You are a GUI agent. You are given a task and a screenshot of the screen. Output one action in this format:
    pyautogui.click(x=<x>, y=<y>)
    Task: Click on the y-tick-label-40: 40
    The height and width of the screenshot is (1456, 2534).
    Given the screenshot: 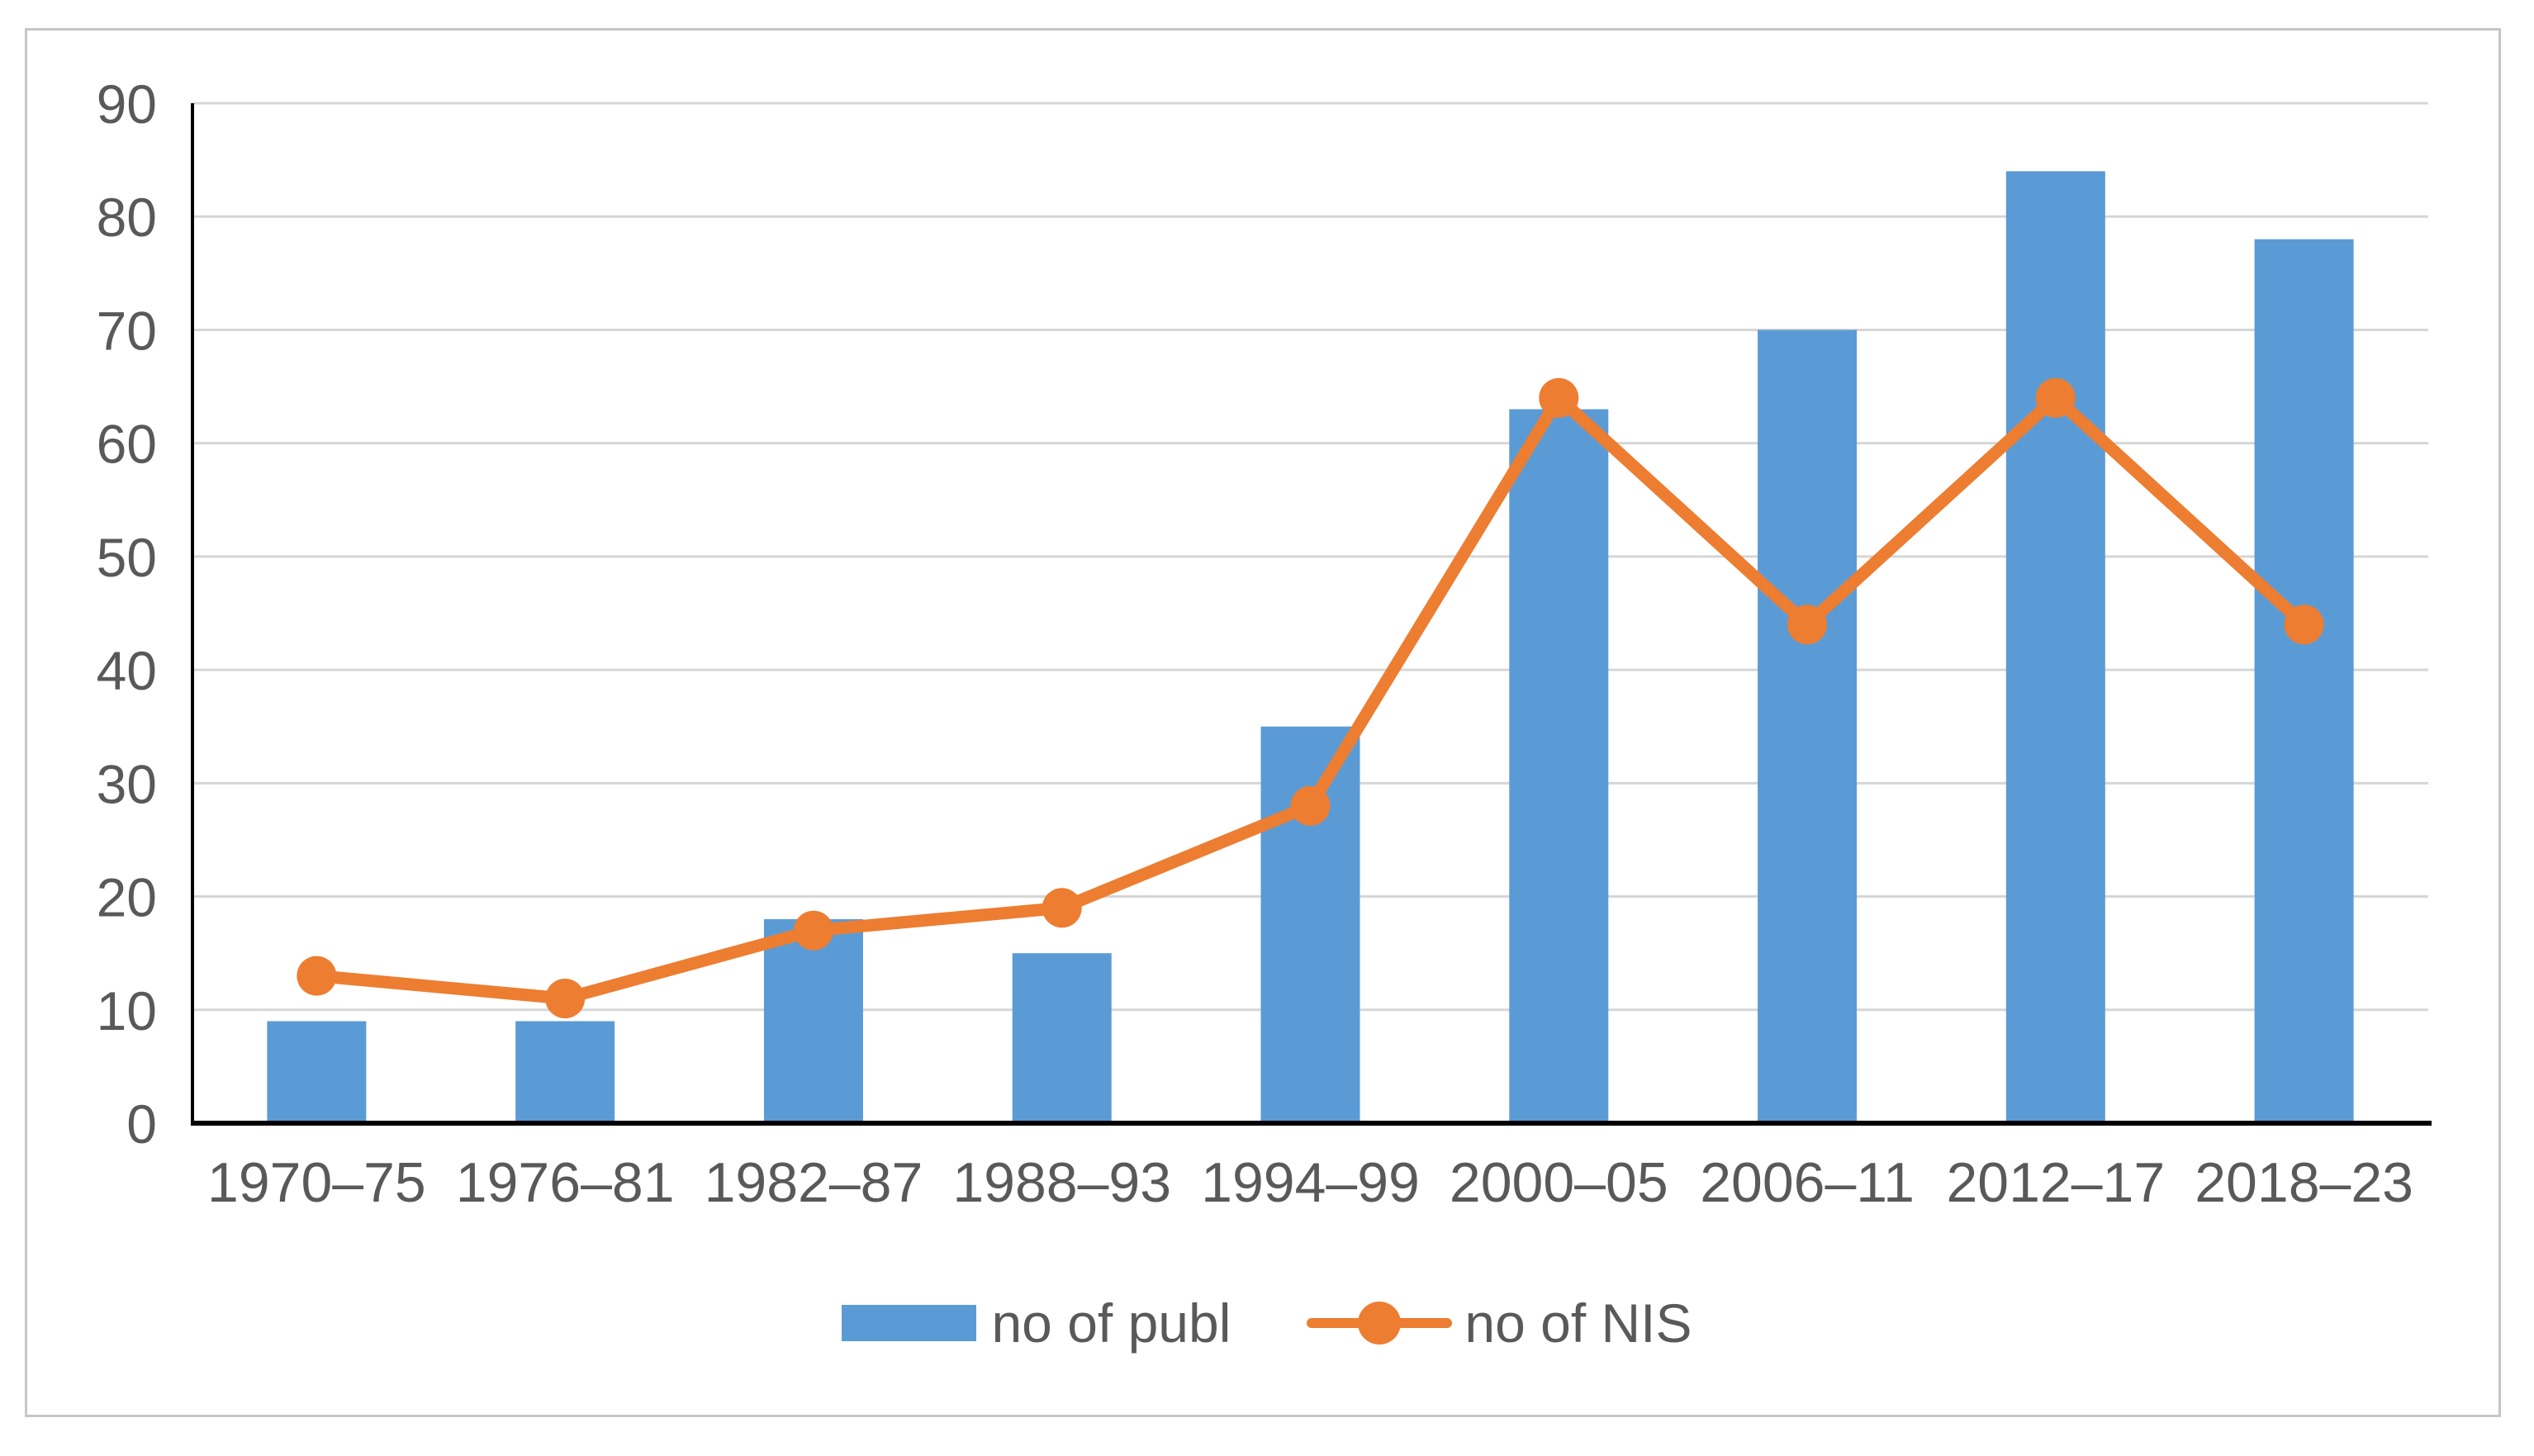 What is the action you would take?
    pyautogui.click(x=127, y=670)
    